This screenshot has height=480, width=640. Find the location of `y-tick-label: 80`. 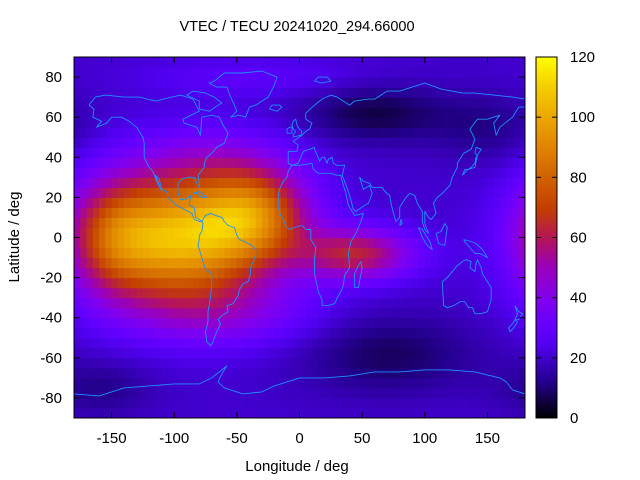

y-tick-label: 80 is located at coordinates (53, 77).